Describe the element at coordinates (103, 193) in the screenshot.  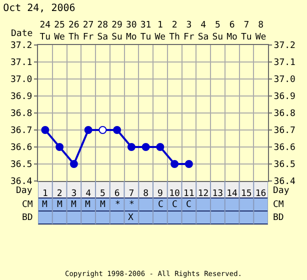
I see `x2-tick-label: 5` at that location.